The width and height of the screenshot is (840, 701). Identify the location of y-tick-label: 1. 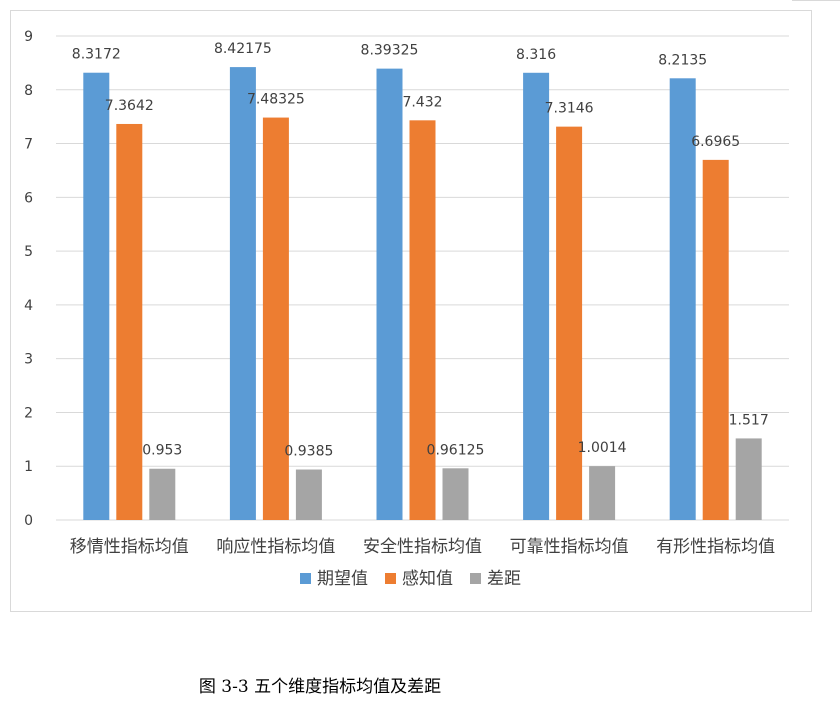
(28, 467).